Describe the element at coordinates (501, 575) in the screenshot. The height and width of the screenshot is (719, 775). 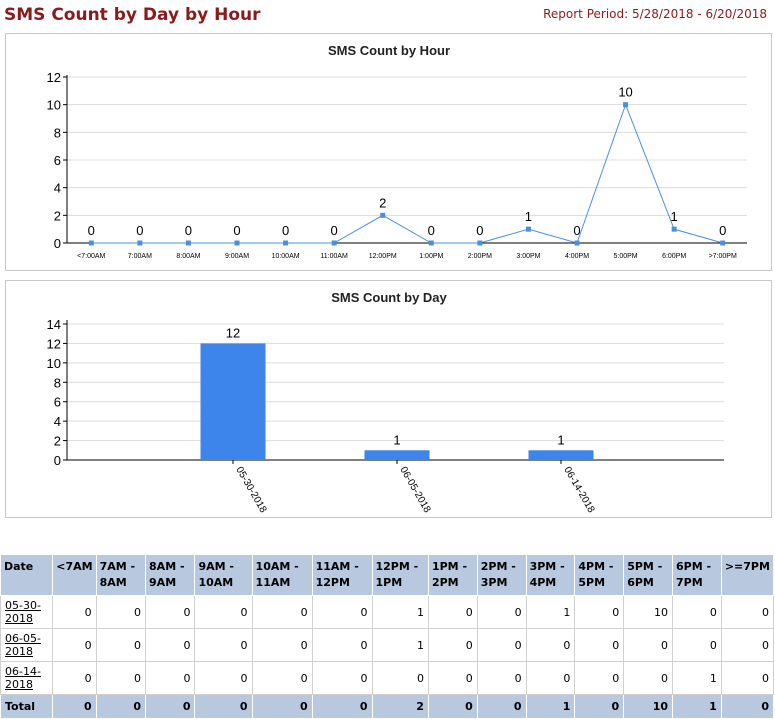
I see `column-header: 2PM - 3PM` at that location.